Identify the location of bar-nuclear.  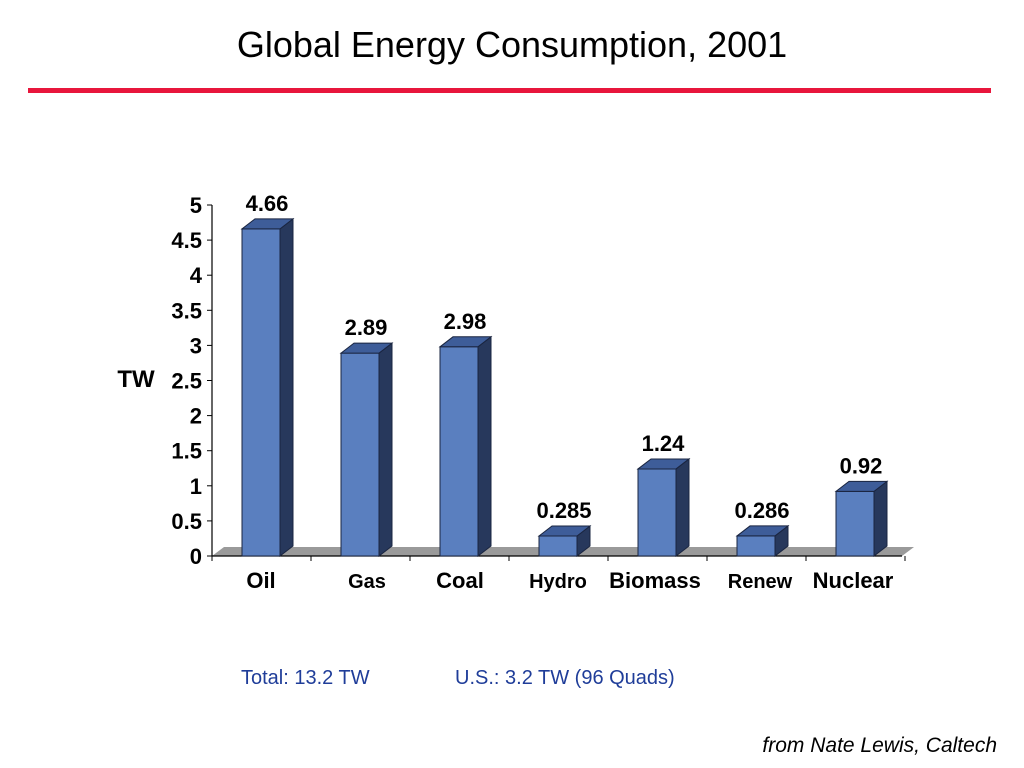
(855, 523).